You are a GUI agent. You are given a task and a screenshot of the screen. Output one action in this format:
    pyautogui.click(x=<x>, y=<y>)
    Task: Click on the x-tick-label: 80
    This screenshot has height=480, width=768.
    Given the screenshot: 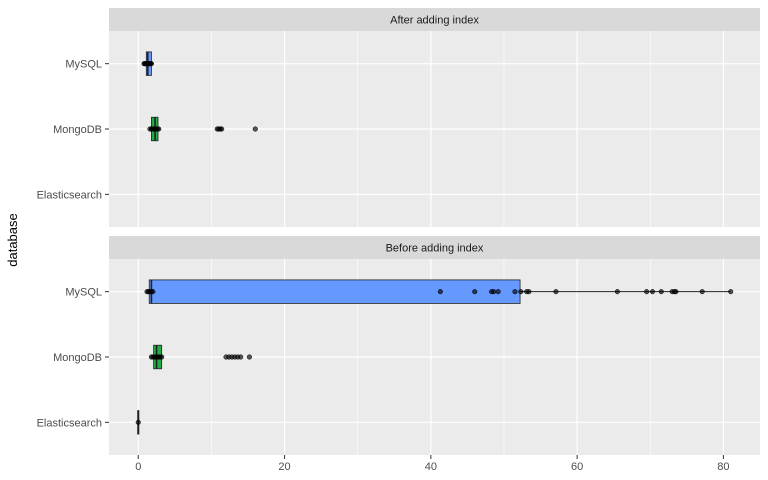 What is the action you would take?
    pyautogui.click(x=723, y=467)
    